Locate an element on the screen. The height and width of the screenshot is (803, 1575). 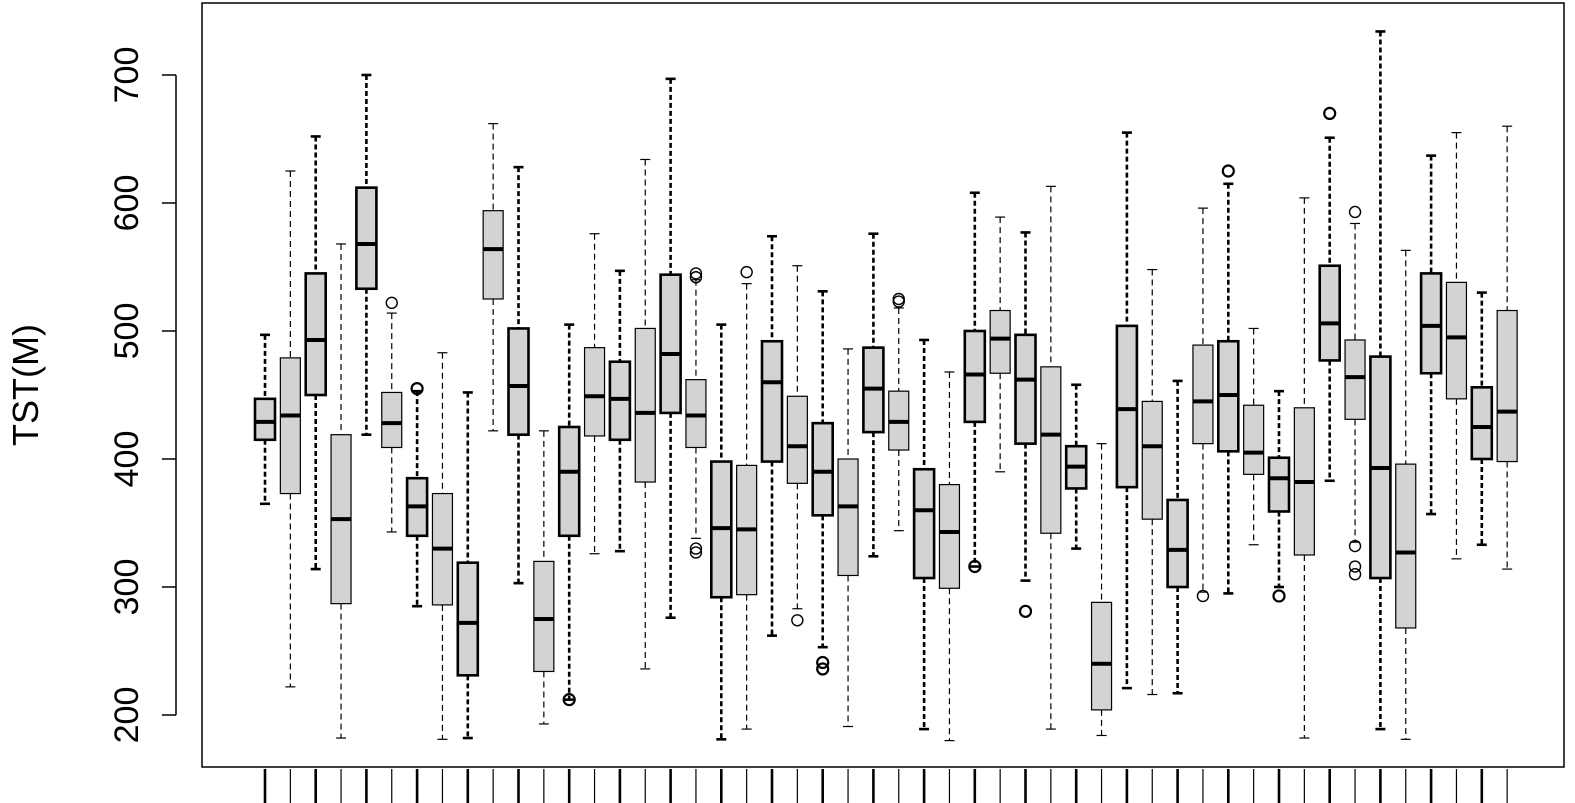
y-axis-ticks: 200 300 400 500 600 700 is located at coordinates (142, 395).